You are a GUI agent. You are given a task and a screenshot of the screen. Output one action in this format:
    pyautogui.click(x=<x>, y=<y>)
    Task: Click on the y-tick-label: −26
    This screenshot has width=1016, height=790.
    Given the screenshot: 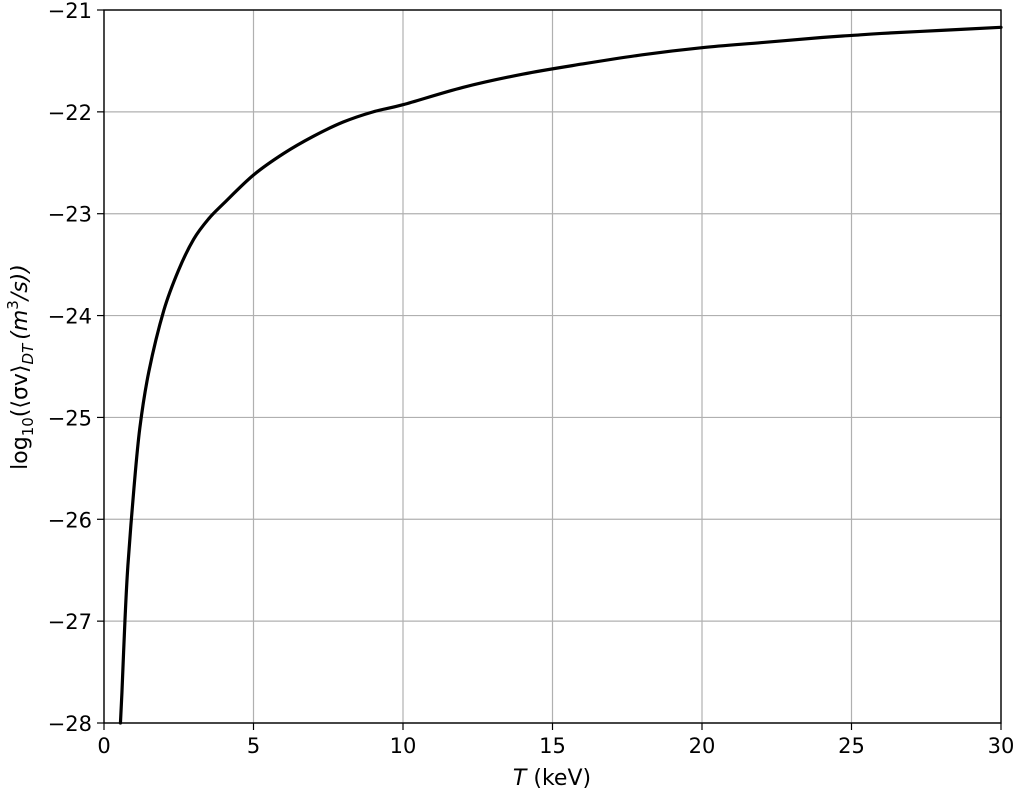 What is the action you would take?
    pyautogui.click(x=70, y=520)
    